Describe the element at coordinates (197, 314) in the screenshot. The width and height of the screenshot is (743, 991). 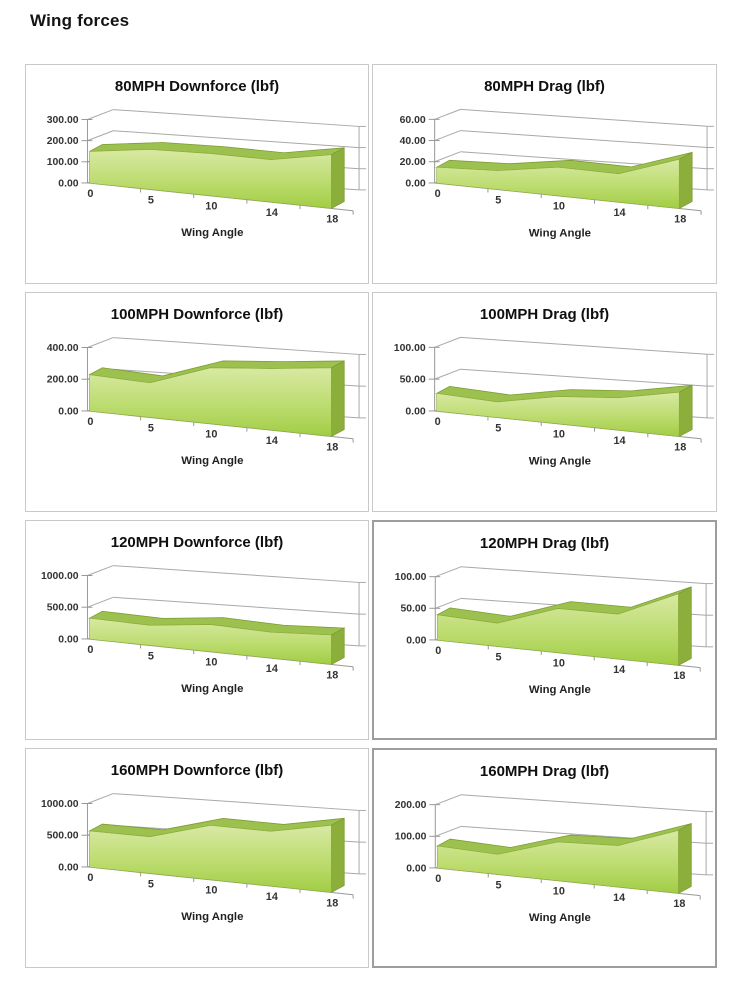
I see `chart-title: 100MPH Downforce (lbf)` at that location.